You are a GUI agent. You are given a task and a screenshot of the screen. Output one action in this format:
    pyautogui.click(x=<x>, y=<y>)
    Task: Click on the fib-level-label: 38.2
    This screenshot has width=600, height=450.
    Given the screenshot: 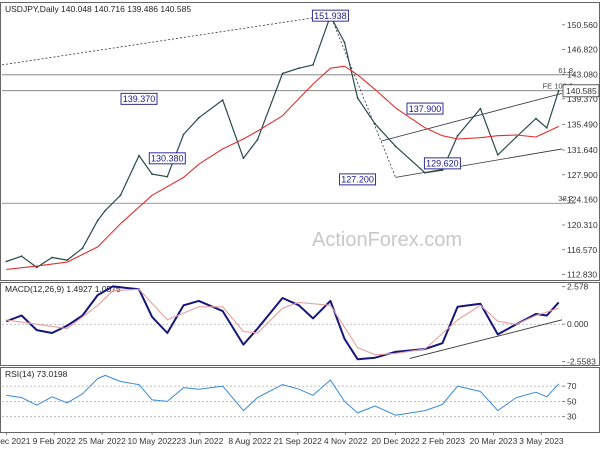 What is the action you would take?
    pyautogui.click(x=565, y=198)
    